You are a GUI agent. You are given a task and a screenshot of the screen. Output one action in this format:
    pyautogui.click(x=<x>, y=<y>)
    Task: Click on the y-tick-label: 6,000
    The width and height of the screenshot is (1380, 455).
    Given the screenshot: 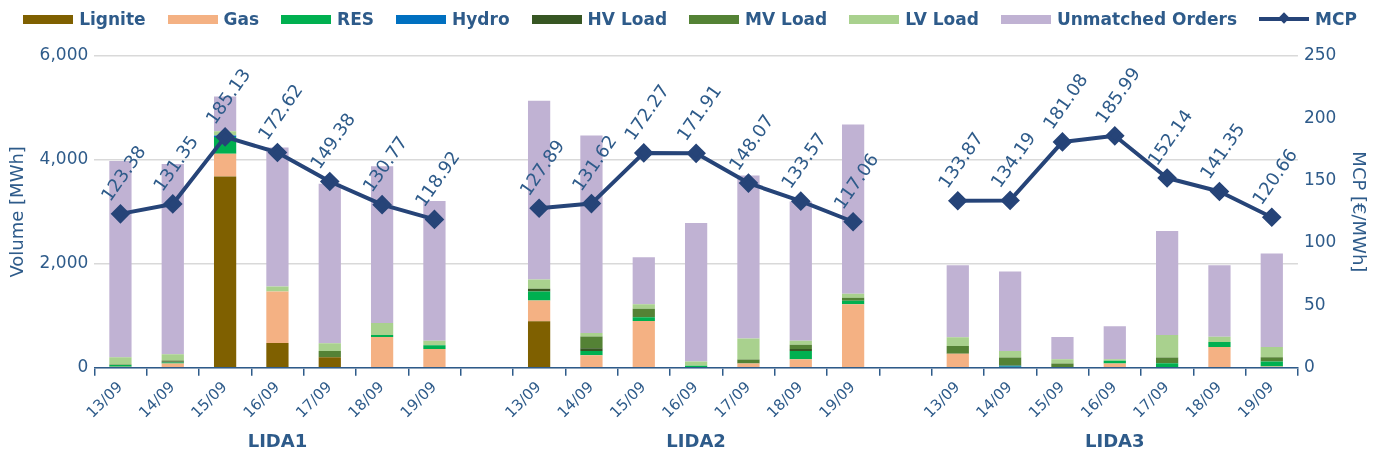 What is the action you would take?
    pyautogui.click(x=64, y=54)
    